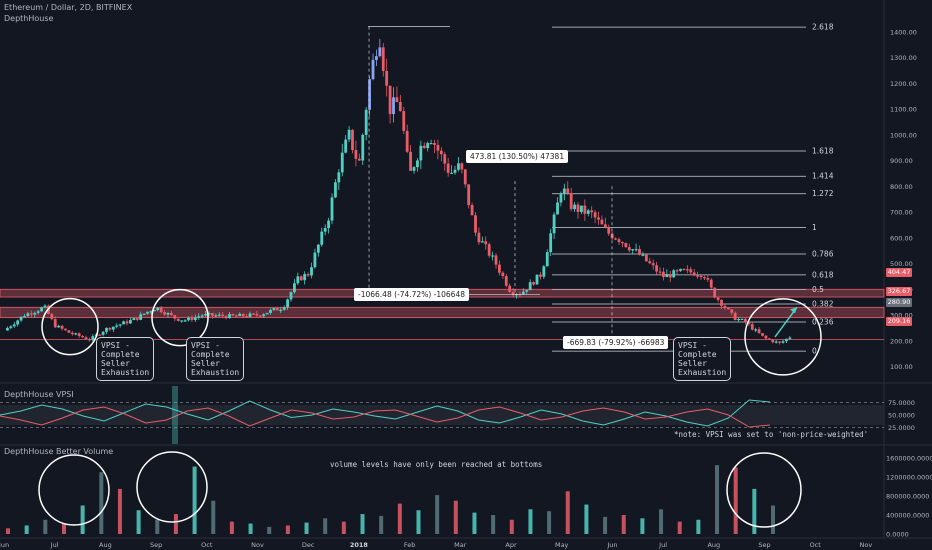  I want to click on price-badge: 280.90, so click(899, 302).